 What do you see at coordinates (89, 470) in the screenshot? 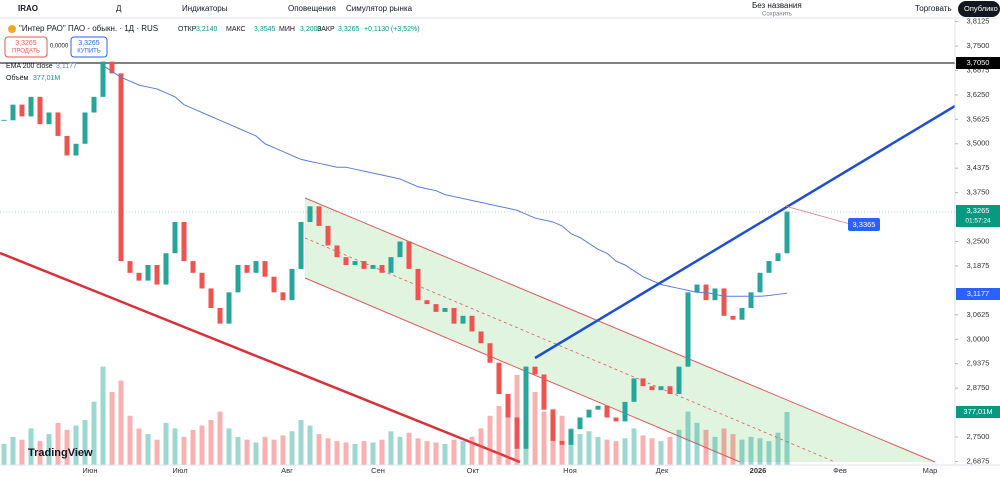
I see `time-label: Июн` at bounding box center [89, 470].